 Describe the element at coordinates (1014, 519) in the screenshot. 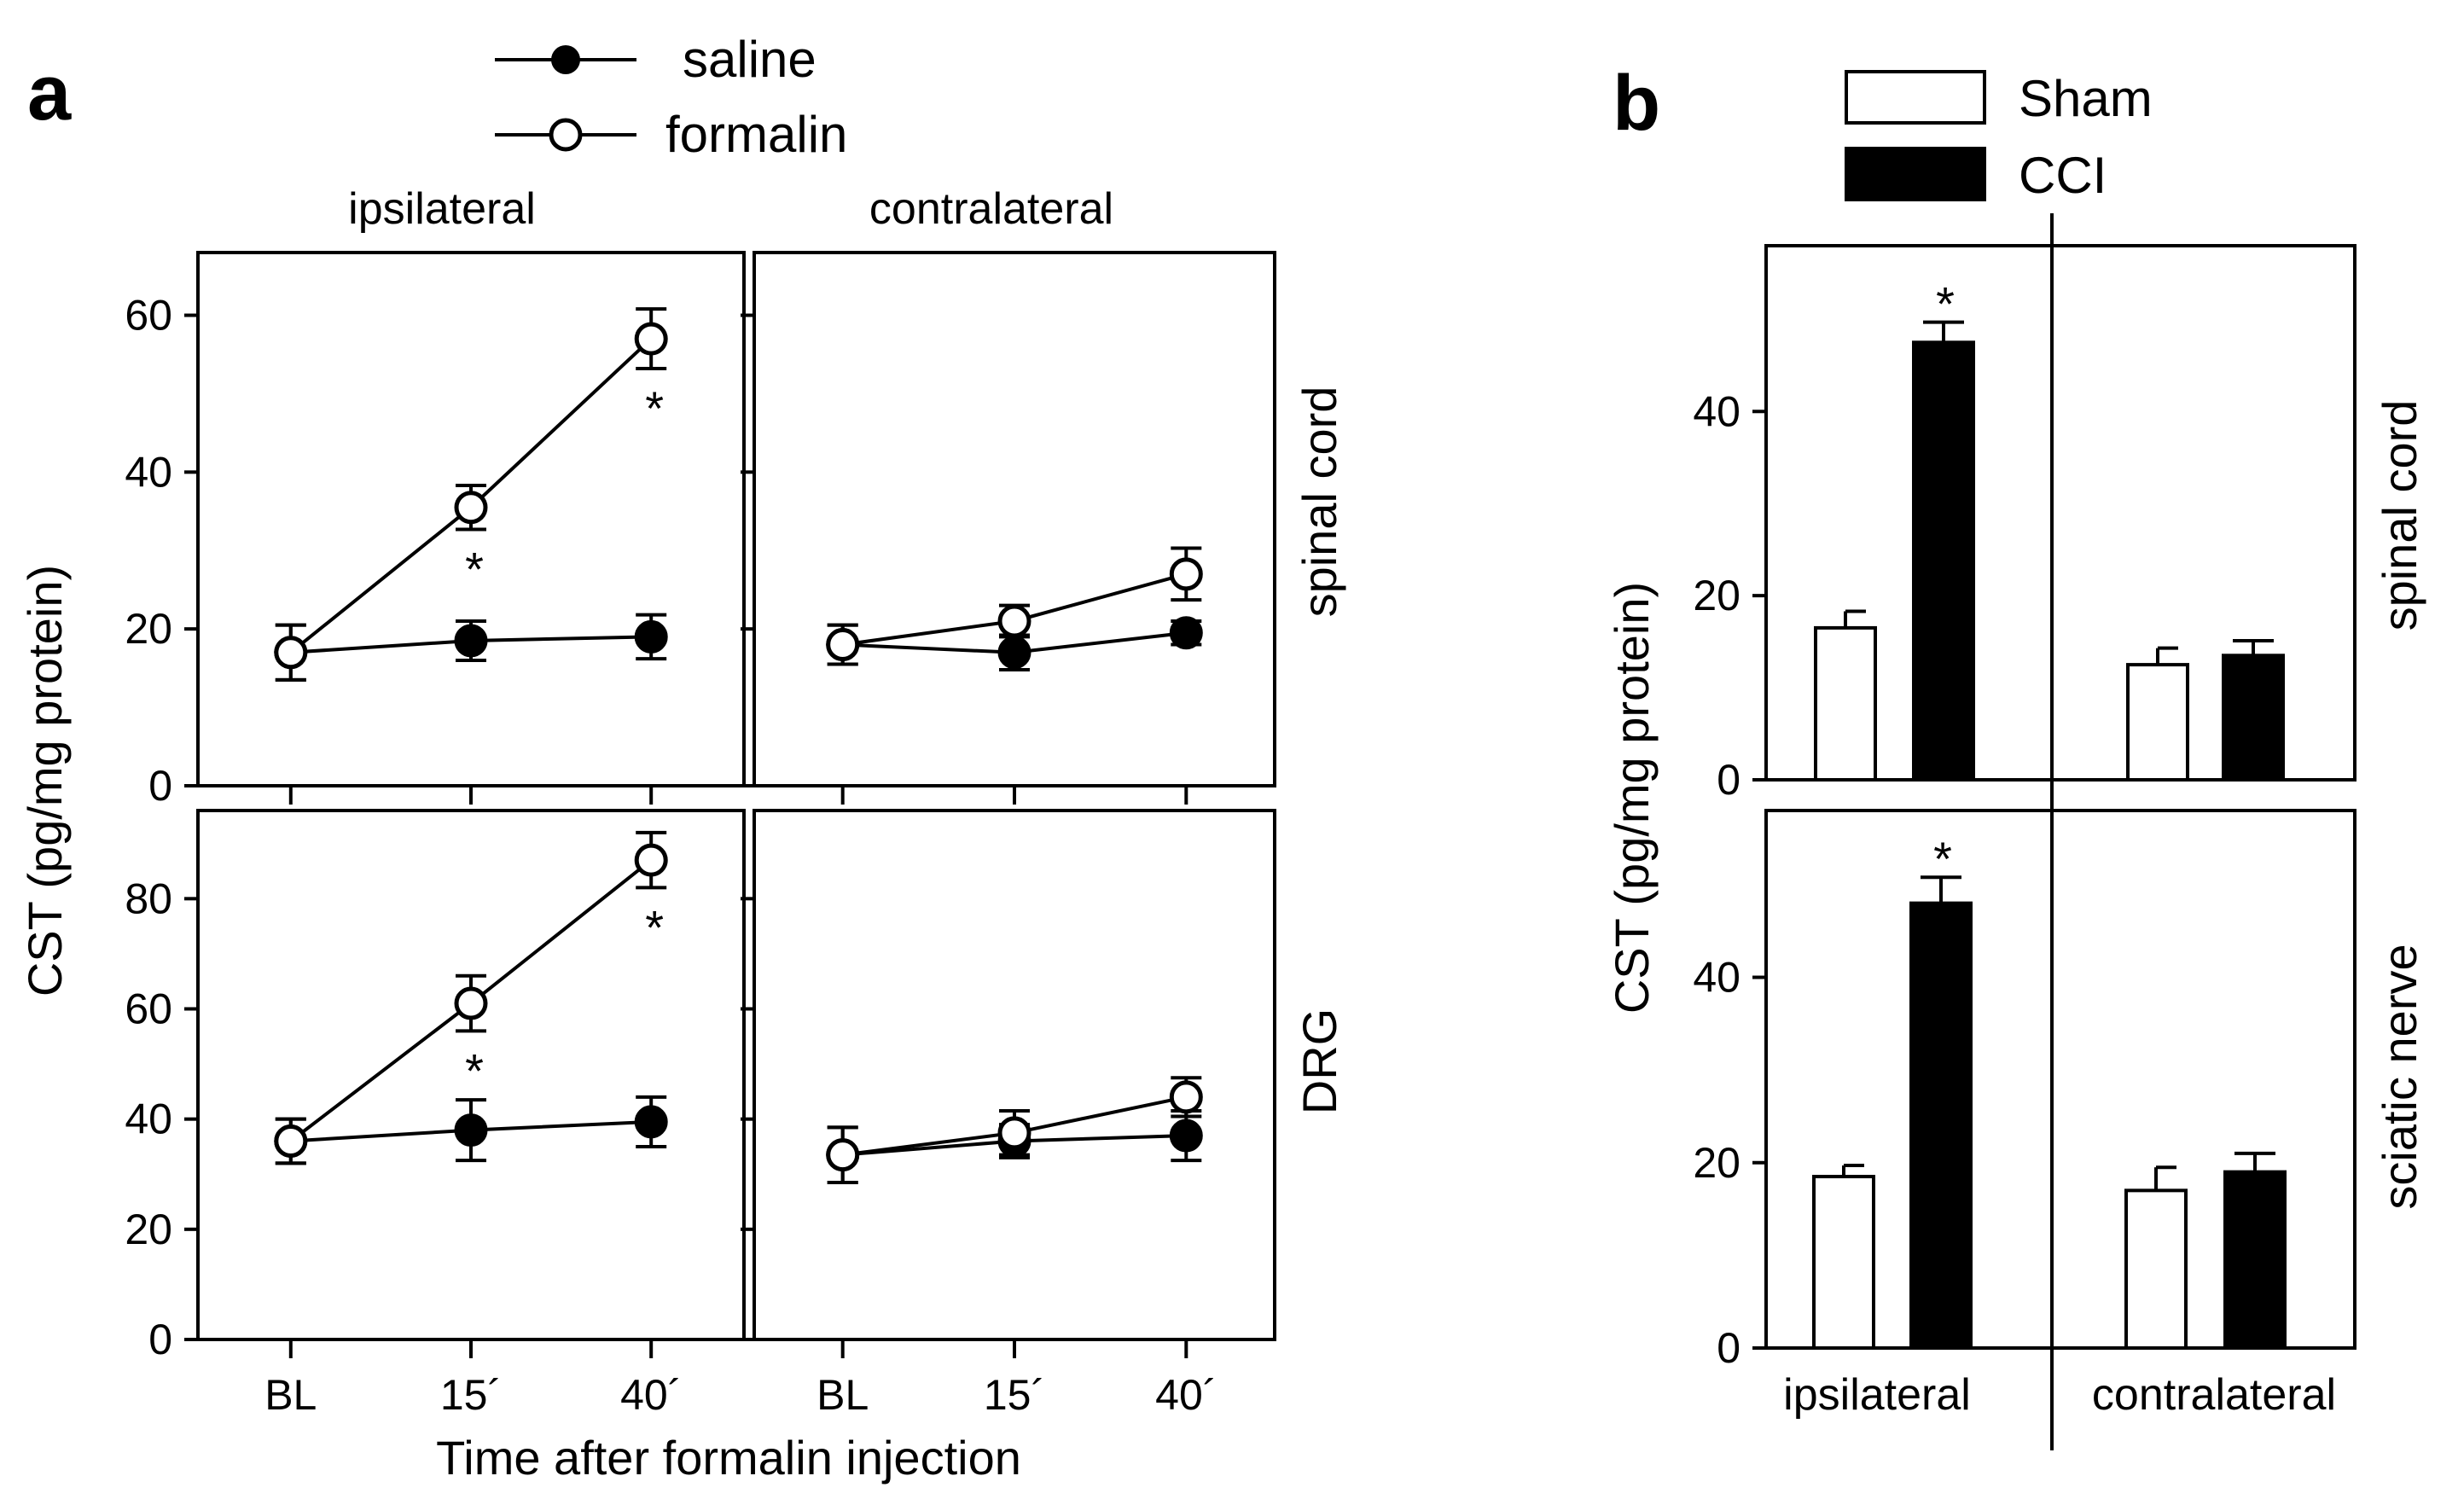

I see `a-contralateral-spinal-cord-frame` at that location.